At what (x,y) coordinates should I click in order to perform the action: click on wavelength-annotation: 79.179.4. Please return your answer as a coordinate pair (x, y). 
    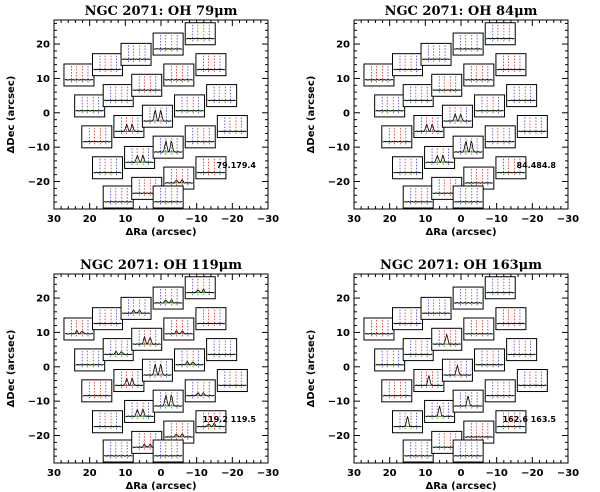
    Looking at the image, I should click on (237, 165).